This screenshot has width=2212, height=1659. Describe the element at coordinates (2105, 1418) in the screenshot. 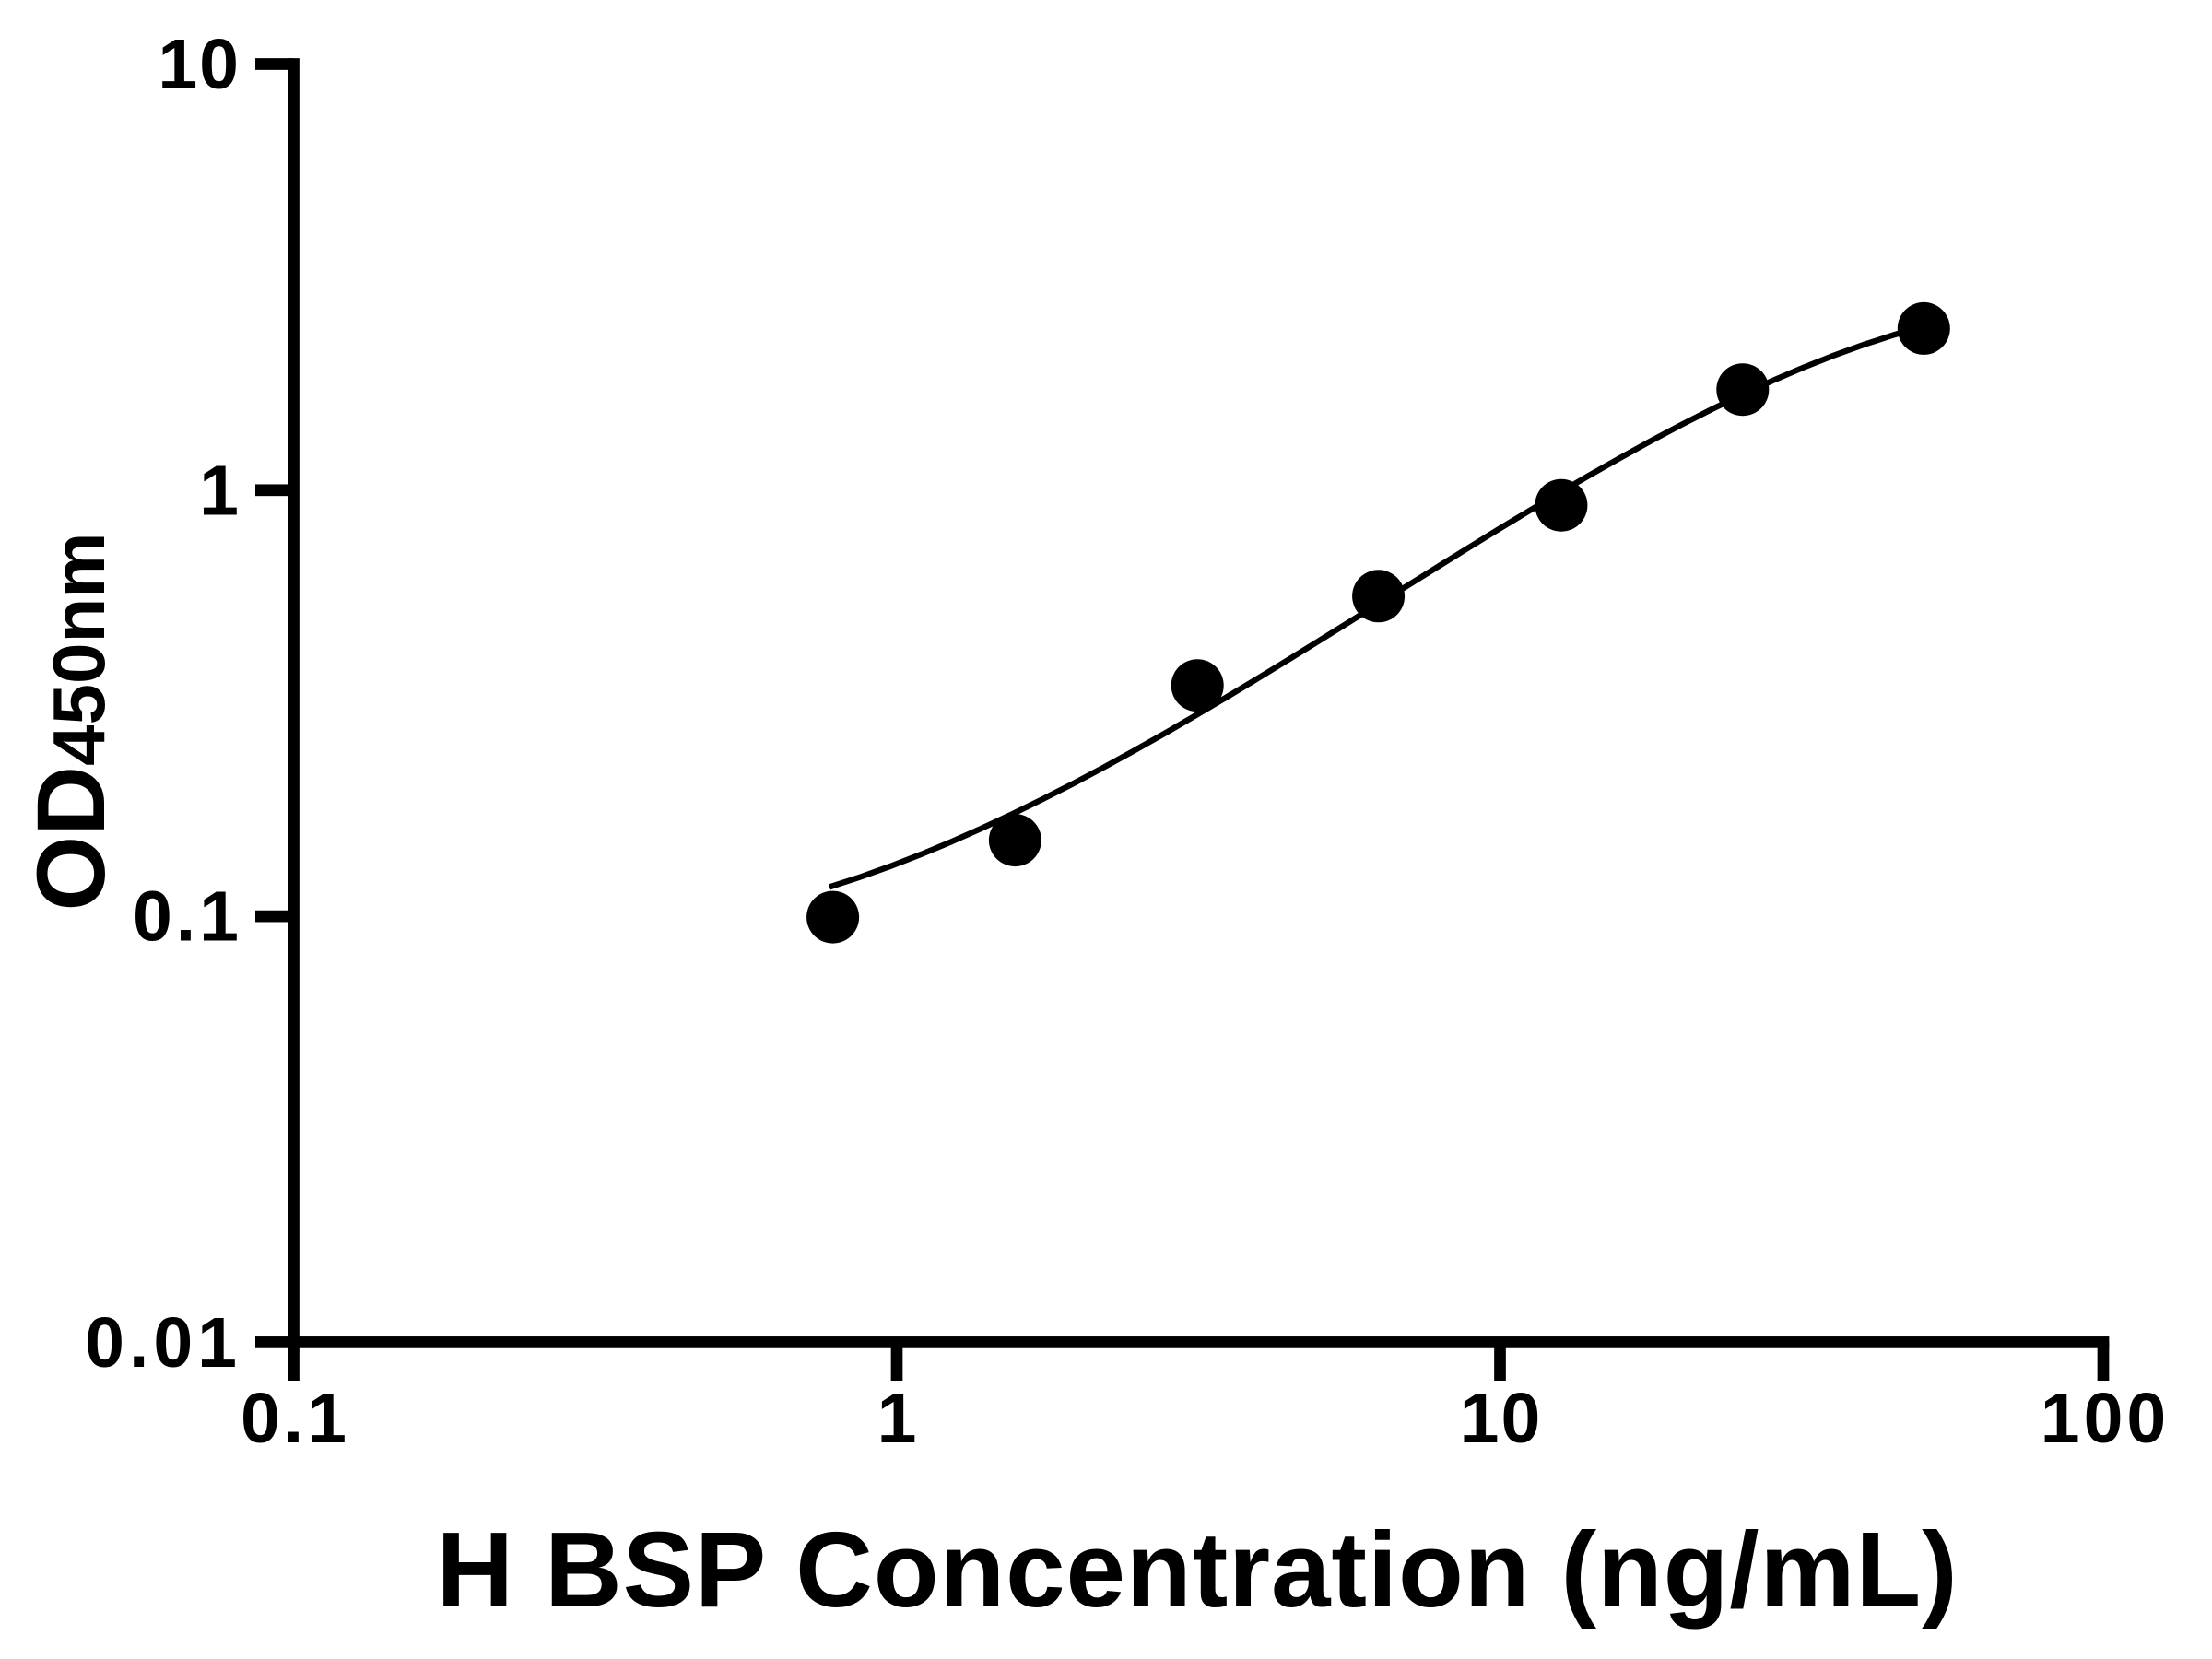

I see `svg-text: 100` at that location.